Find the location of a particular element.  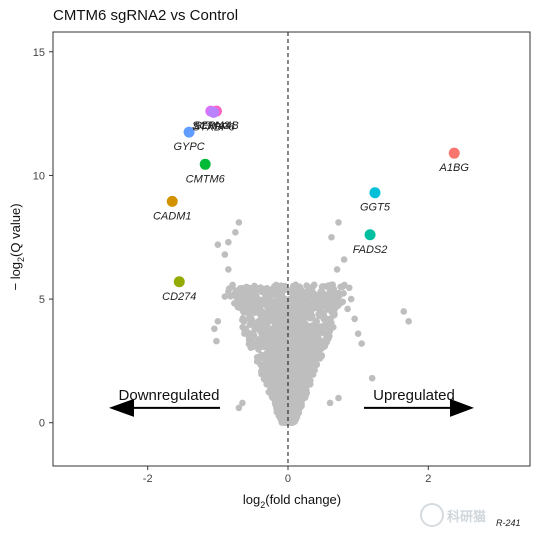

x-tick-label: 0 is located at coordinates (288, 479).